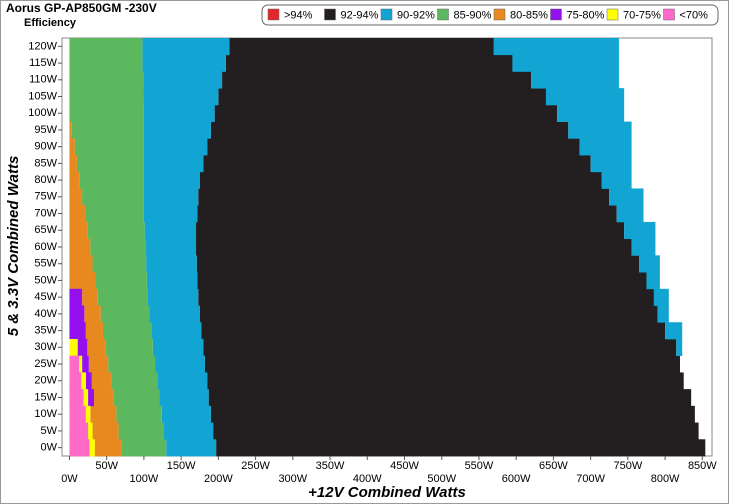 The height and width of the screenshot is (504, 729). Describe the element at coordinates (360, 15) in the screenshot. I see `legend-label: 92-94%` at that location.